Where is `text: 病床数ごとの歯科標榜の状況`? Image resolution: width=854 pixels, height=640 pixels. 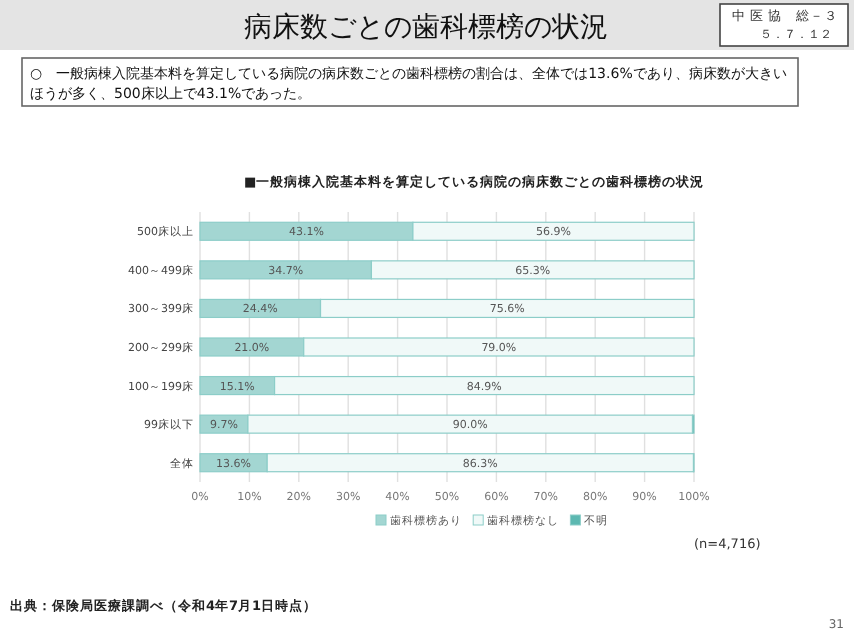 text: 病床数ごとの歯科標榜の状況 is located at coordinates (426, 28).